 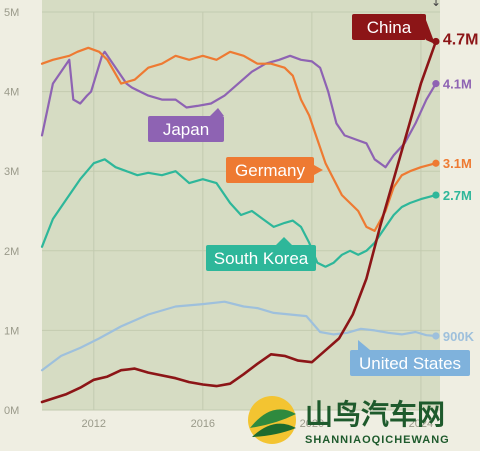 What do you see at coordinates (436, 84) in the screenshot?
I see `series-end-point-japan` at bounding box center [436, 84].